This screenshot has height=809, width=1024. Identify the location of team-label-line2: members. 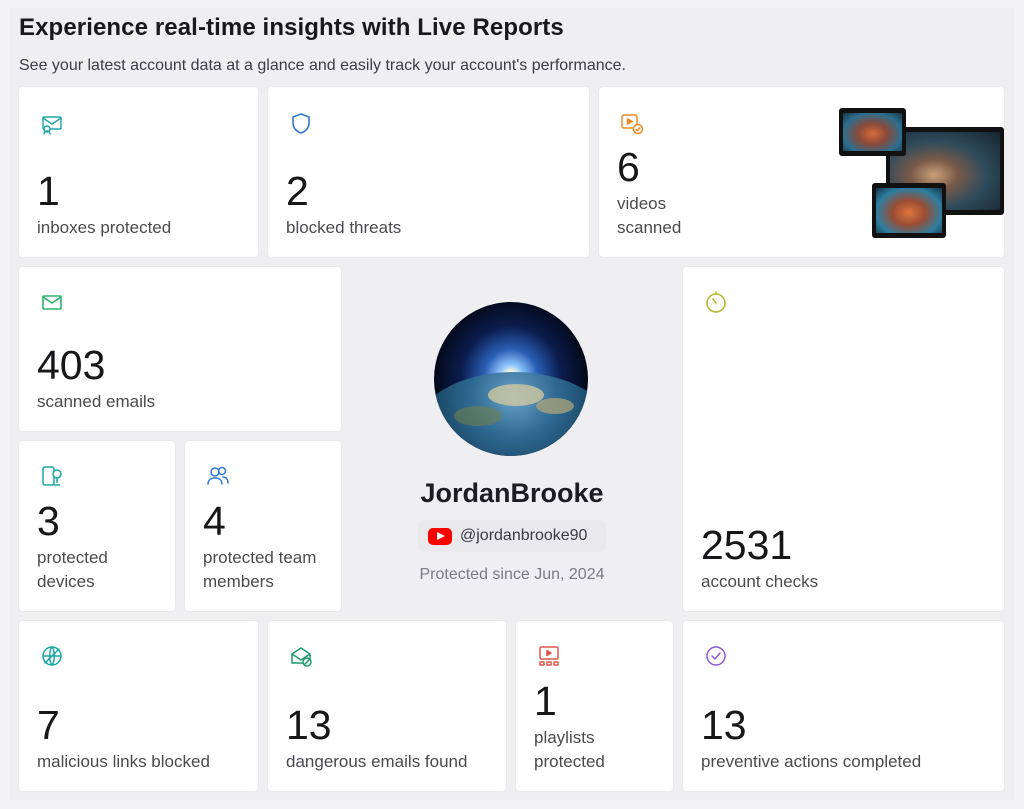
(238, 581).